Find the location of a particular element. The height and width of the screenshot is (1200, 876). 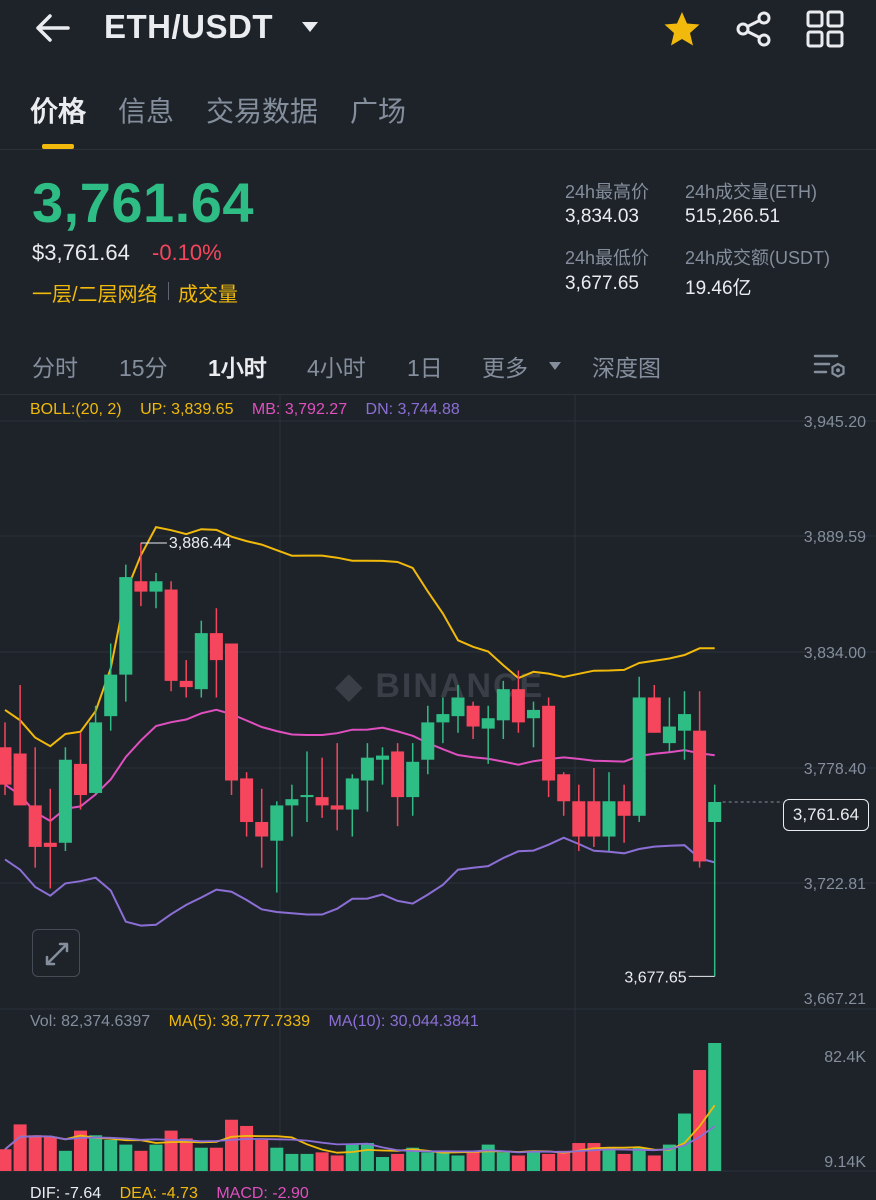

macd-dea: DEA: -4.73 is located at coordinates (158, 1192).